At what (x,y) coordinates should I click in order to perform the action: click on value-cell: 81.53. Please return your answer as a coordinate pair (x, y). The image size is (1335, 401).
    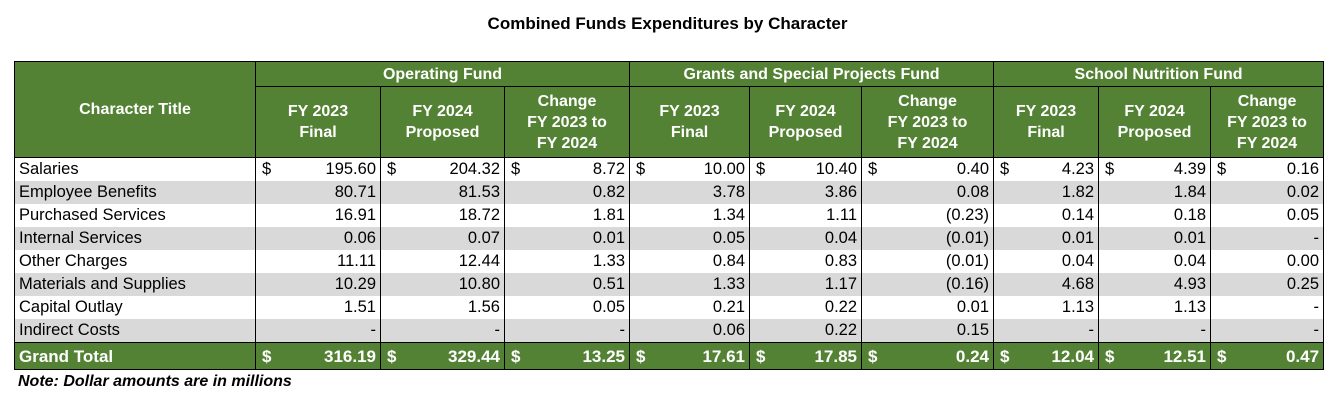
    Looking at the image, I should click on (442, 192).